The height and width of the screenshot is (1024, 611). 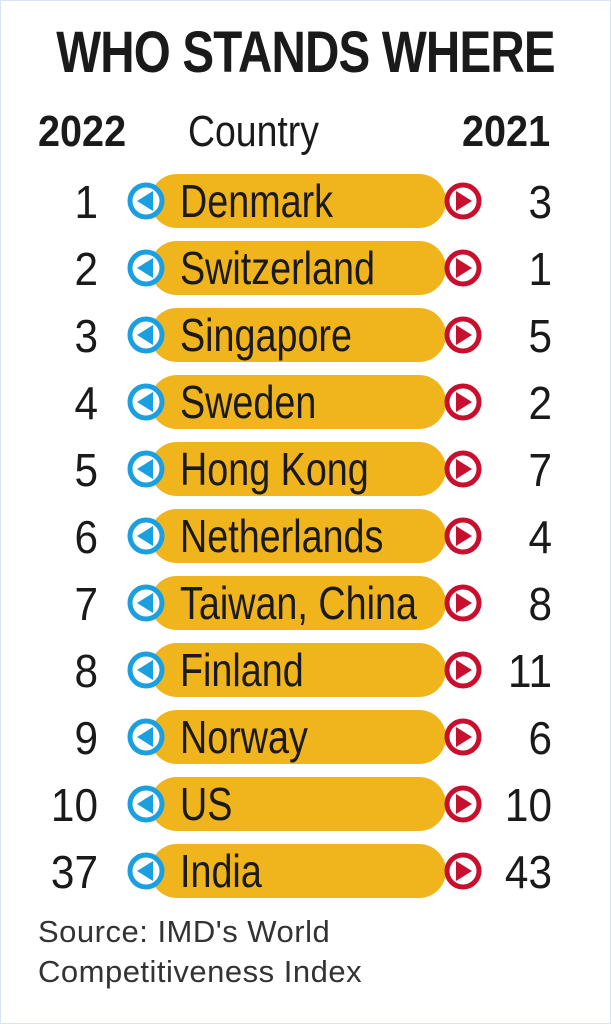 I want to click on rank-2022: 5, so click(x=86, y=470).